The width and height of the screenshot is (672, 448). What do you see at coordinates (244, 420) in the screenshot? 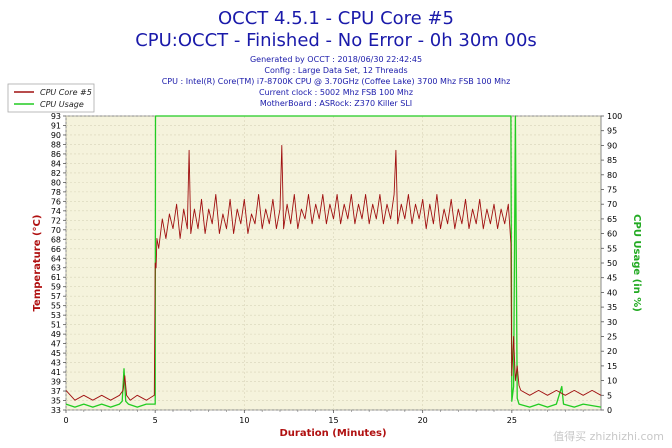
I see `x-tick-label: 10` at bounding box center [244, 420].